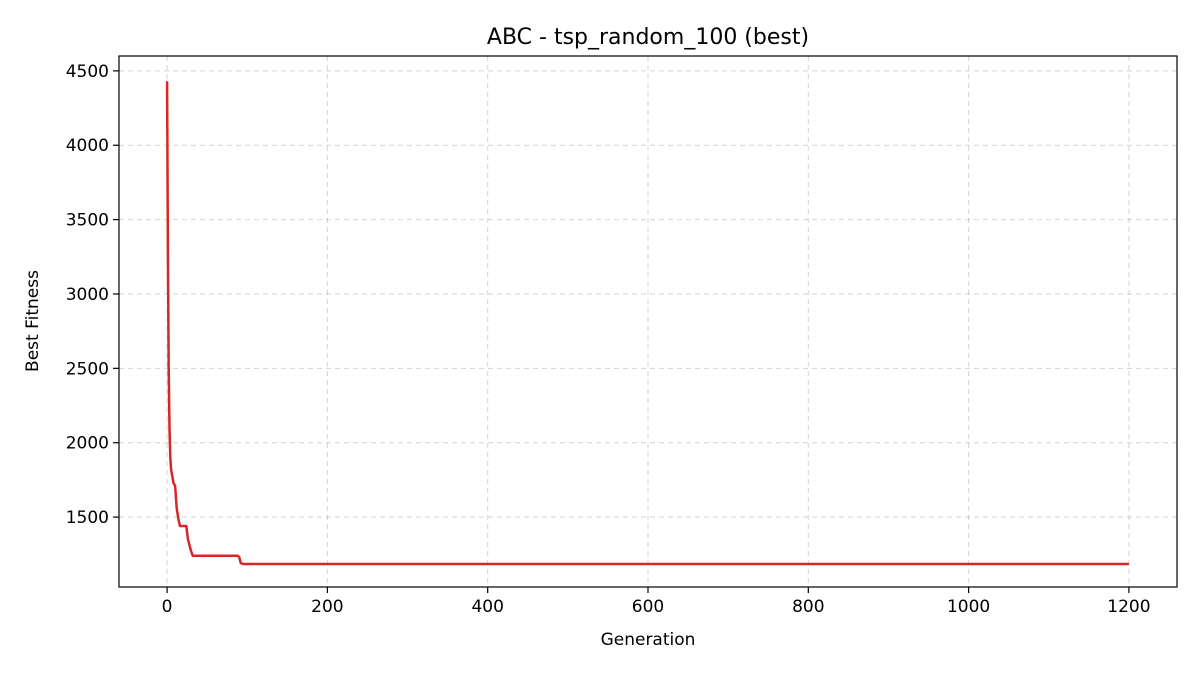 Image resolution: width=1200 pixels, height=675 pixels. What do you see at coordinates (327, 607) in the screenshot?
I see `x-tick-label: 200` at bounding box center [327, 607].